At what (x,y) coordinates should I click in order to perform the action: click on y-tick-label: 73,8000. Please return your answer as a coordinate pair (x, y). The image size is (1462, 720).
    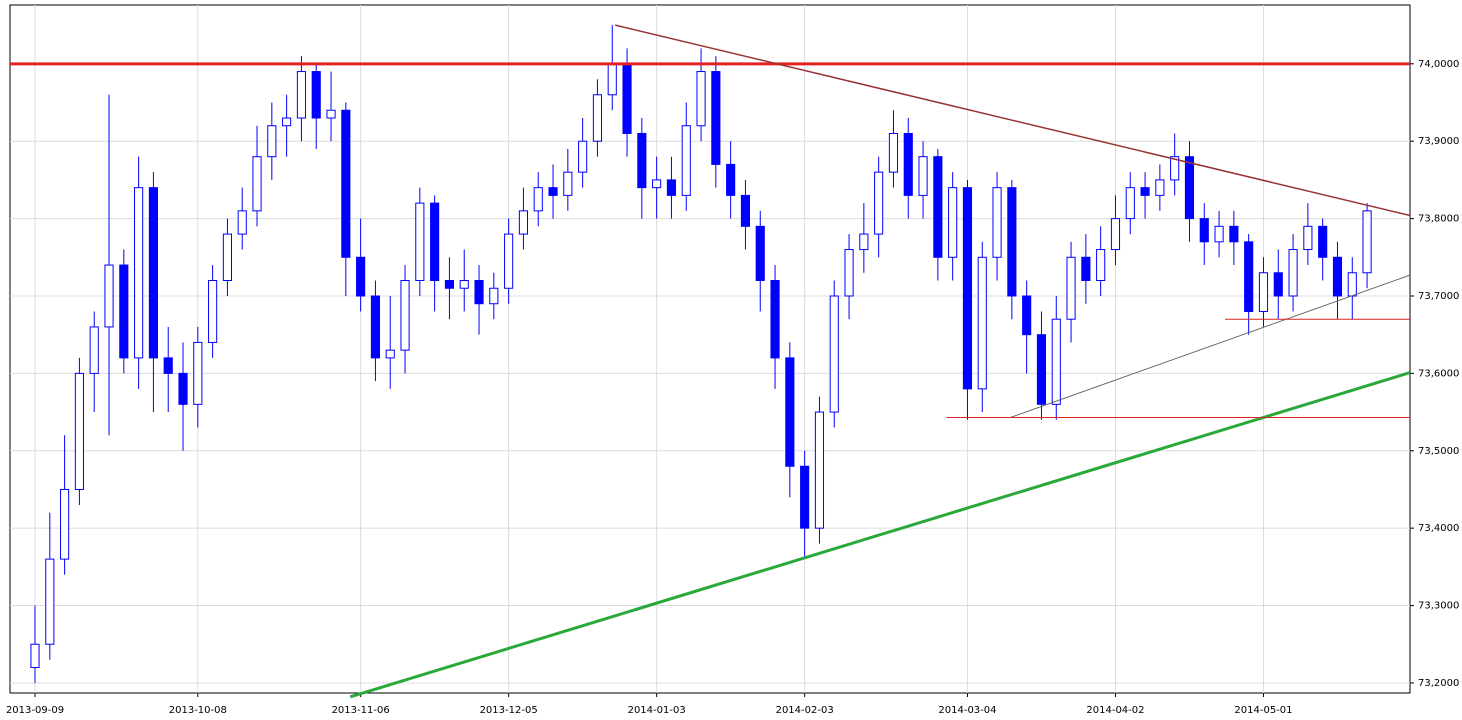
    Looking at the image, I should click on (1438, 219).